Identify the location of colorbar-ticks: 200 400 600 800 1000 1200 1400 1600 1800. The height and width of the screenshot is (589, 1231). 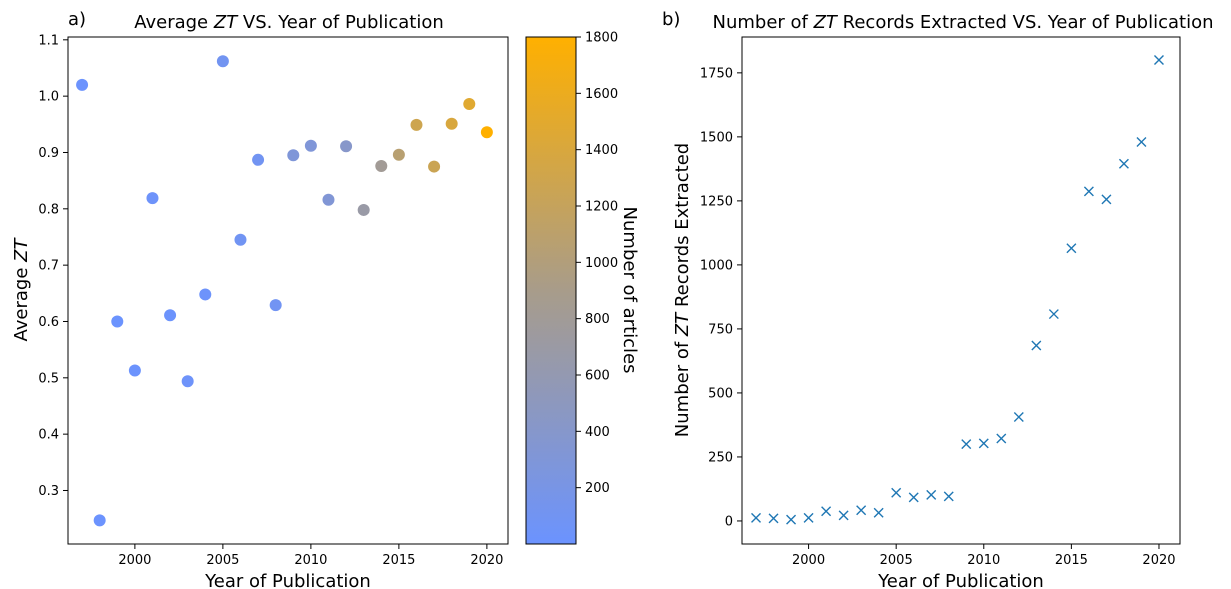
(597, 263).